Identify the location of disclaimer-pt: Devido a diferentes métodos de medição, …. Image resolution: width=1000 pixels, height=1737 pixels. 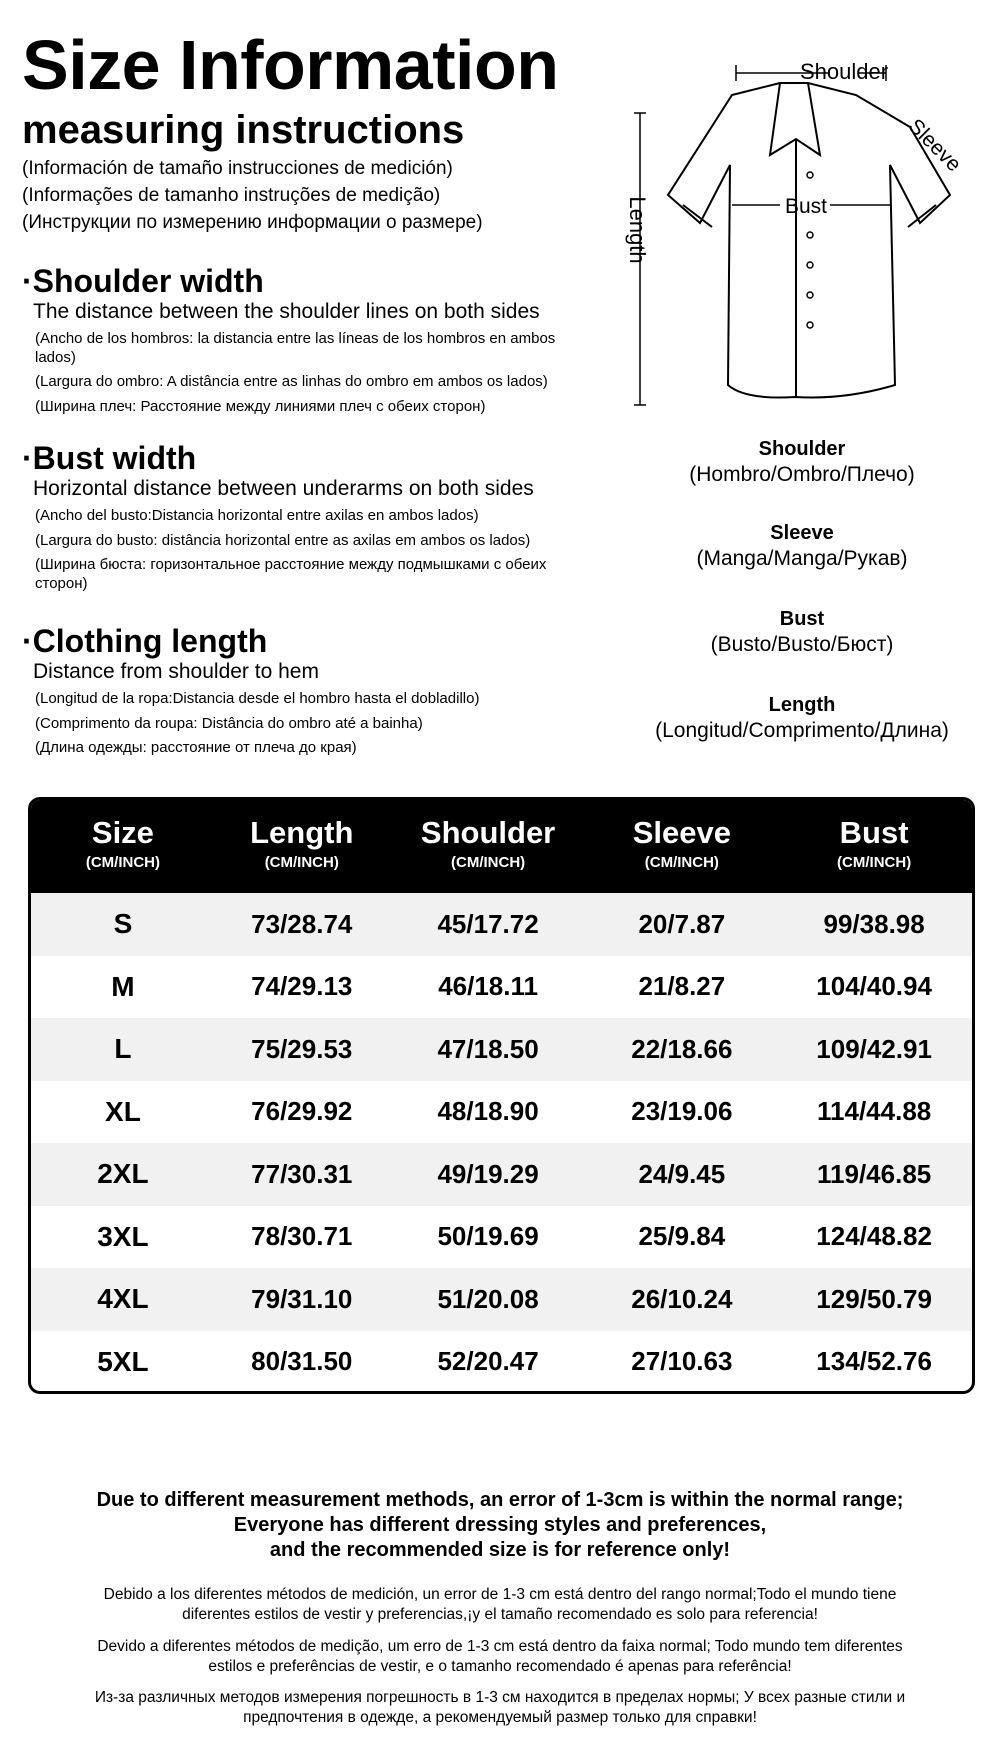
(500, 1657).